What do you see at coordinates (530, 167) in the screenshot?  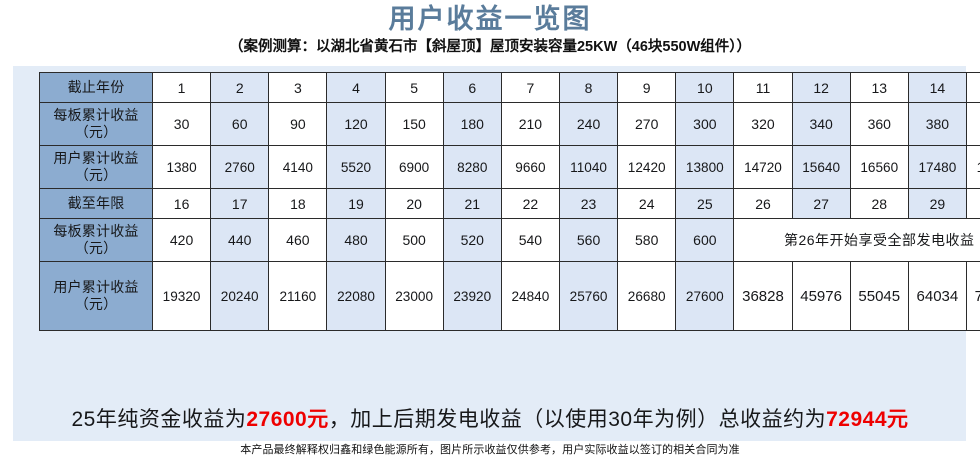 I see `table-cell: 9660` at bounding box center [530, 167].